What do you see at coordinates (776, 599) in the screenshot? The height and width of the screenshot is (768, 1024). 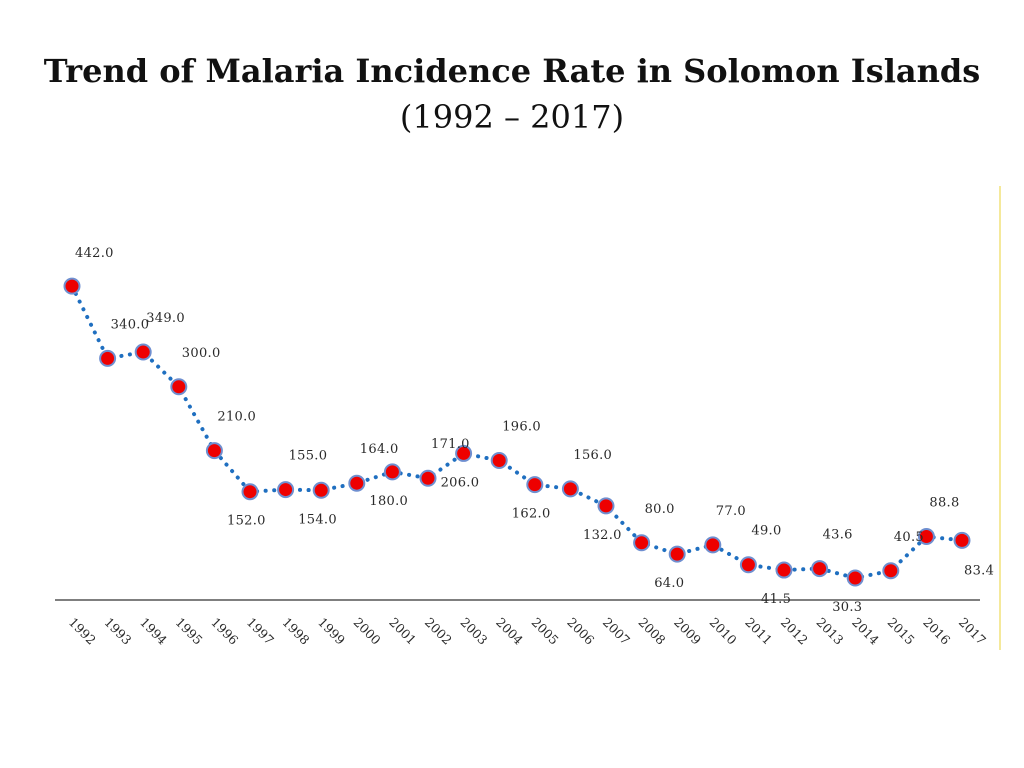 I see `data-label-2012: 41.5` at bounding box center [776, 599].